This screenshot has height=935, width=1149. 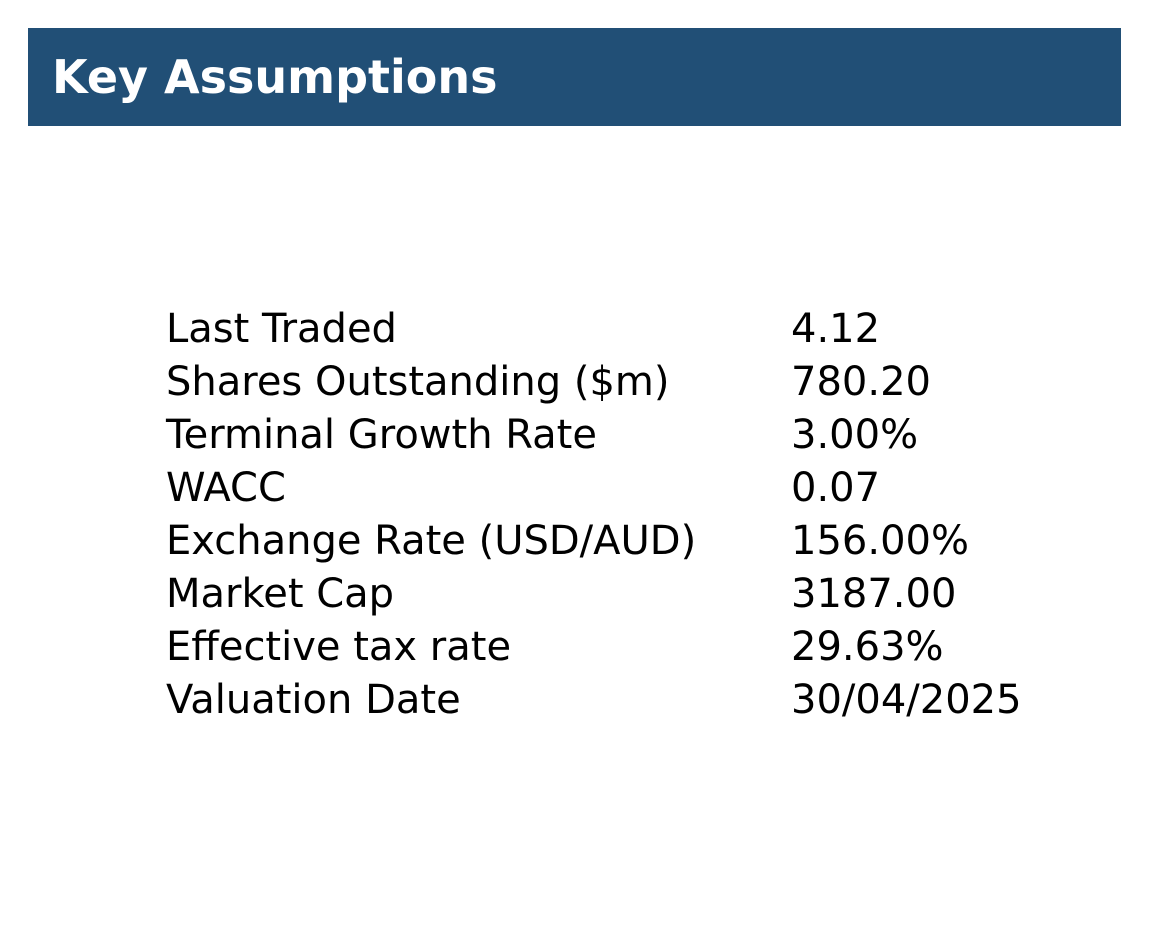 What do you see at coordinates (616, 593) in the screenshot?
I see `assumption-row: Market Cap 3187.00` at bounding box center [616, 593].